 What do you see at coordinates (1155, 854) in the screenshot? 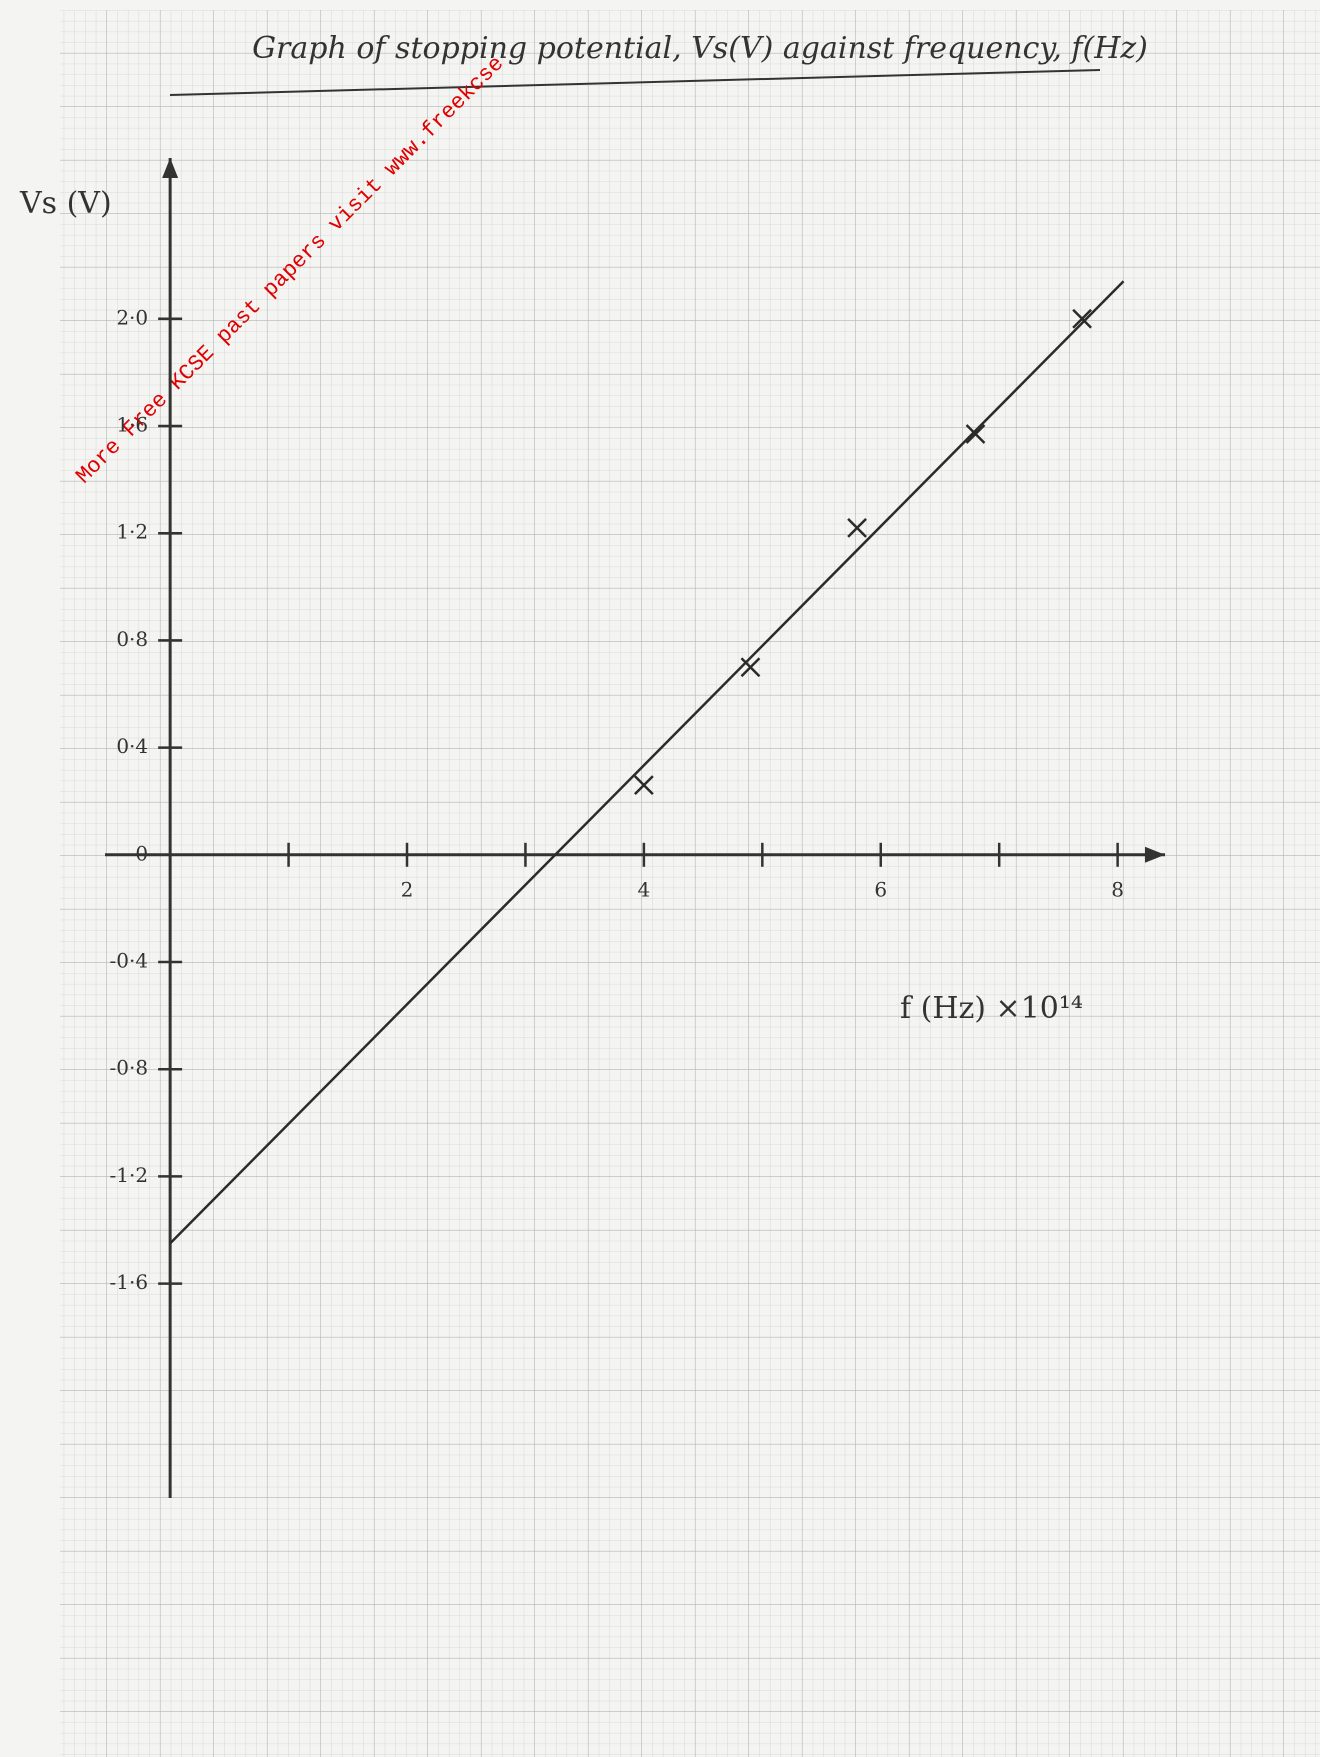
I see `x-axis-arrow` at bounding box center [1155, 854].